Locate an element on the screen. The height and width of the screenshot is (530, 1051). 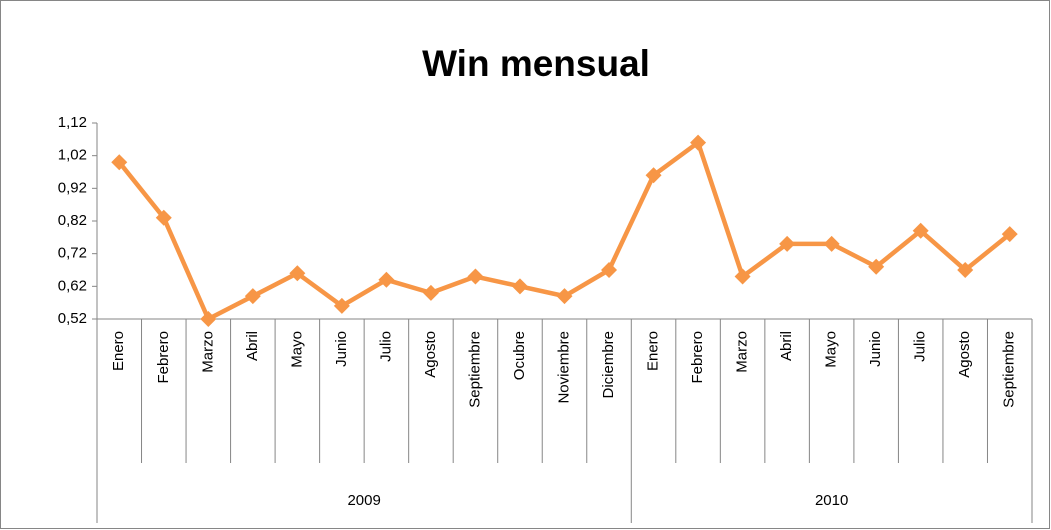
y-tick-label: 1,12 is located at coordinates (72, 122).